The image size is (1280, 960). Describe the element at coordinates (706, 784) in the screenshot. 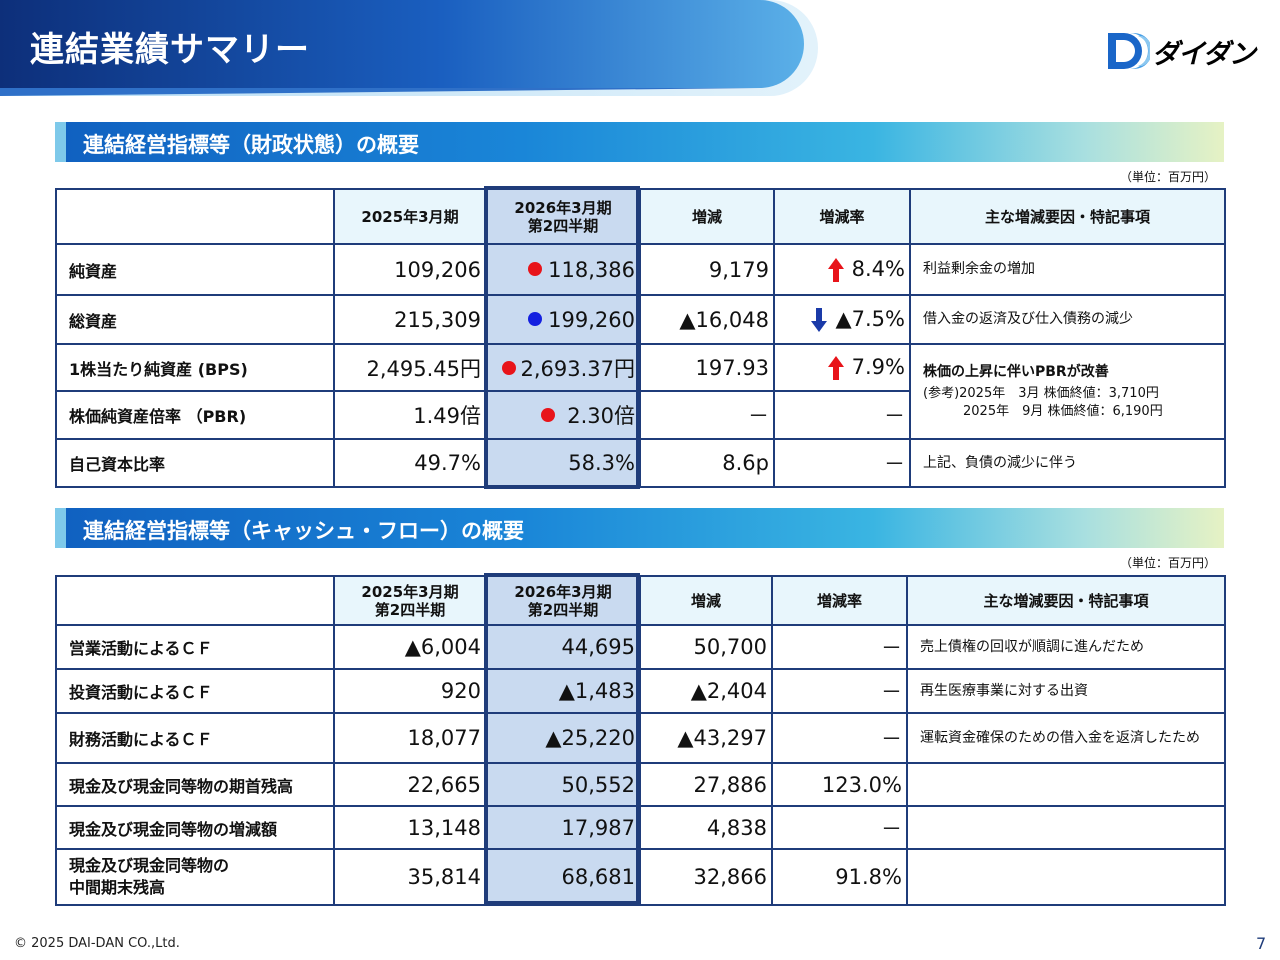

I see `diff-value: 27,886` at that location.